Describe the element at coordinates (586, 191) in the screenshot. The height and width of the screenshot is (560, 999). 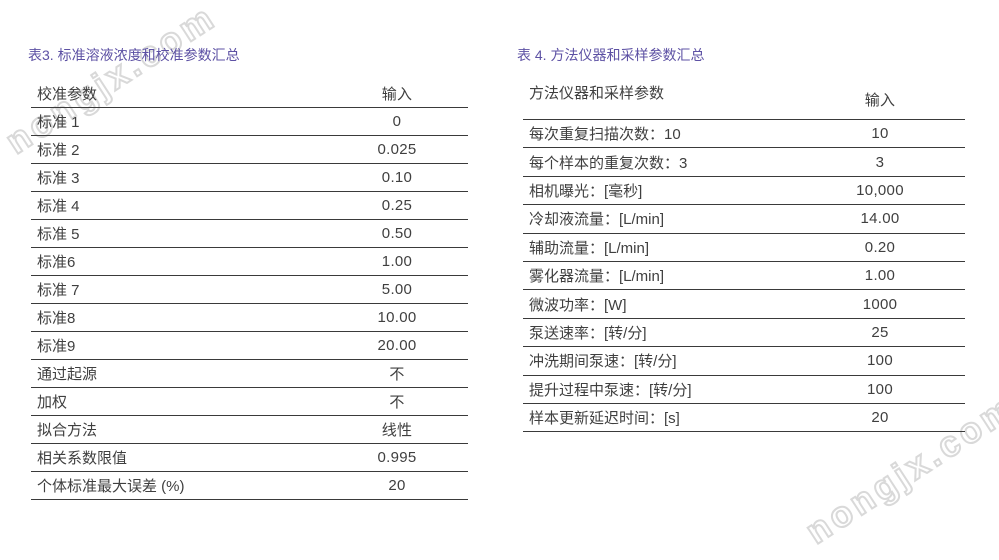
I see `row-label: 相机曝光：[毫秒]` at that location.